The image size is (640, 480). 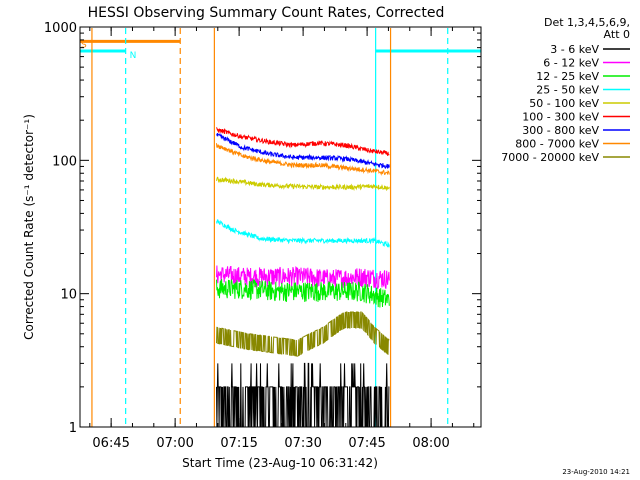 I want to click on legend-label-300-800-kev: 300 - 800 keV, so click(x=560, y=130).